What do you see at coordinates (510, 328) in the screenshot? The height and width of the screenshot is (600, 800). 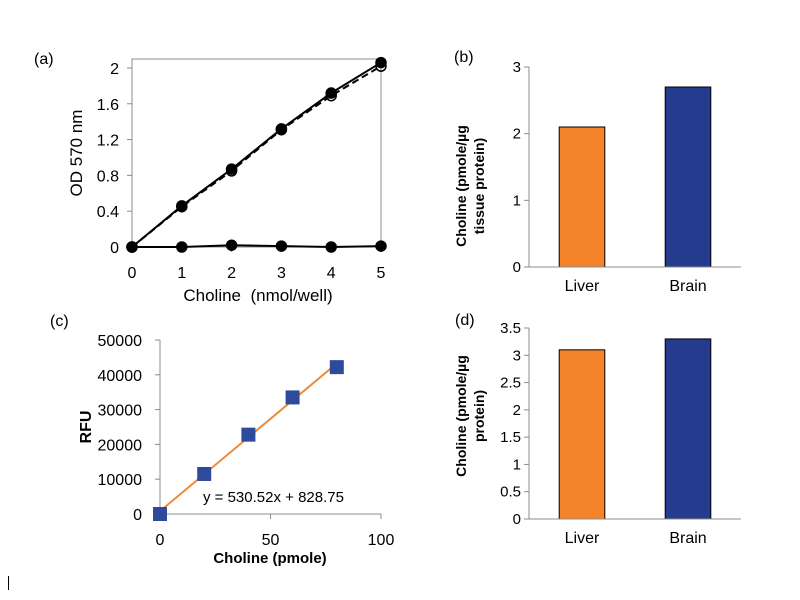 I see `panel-d-y-tick-label: 3.5` at bounding box center [510, 328].